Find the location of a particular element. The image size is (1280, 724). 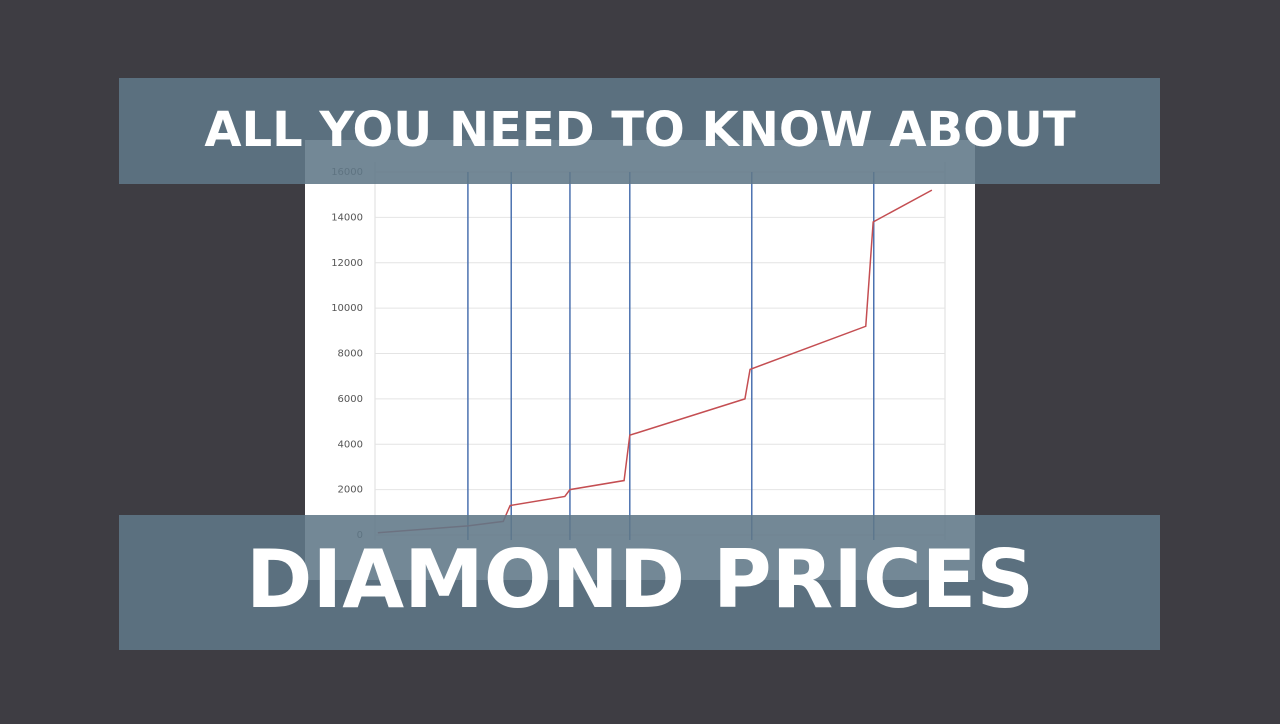

banner-bottom-text: DIAMOND PRICES is located at coordinates (640, 579).